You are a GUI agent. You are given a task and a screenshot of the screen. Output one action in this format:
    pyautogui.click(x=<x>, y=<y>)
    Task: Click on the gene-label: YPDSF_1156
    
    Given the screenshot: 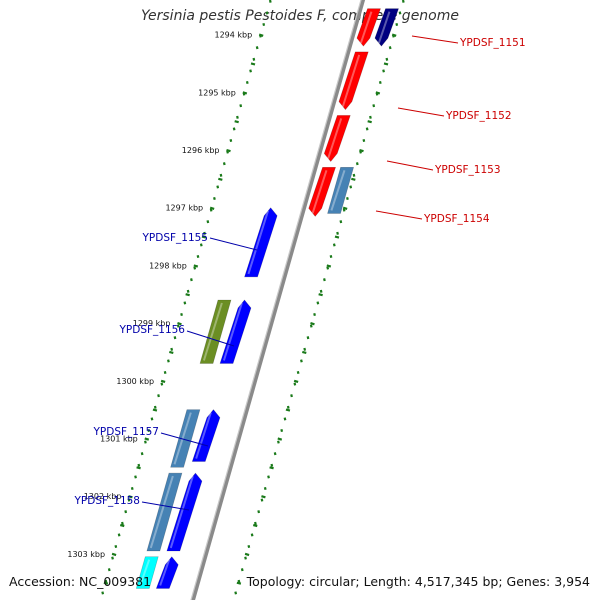 What is the action you would take?
    pyautogui.click(x=151, y=330)
    